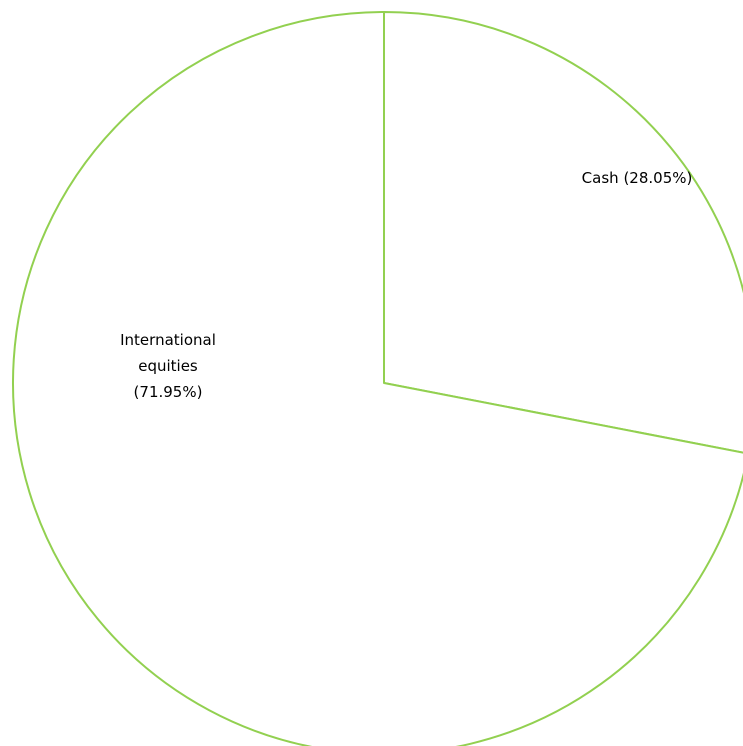 This screenshot has height=746, width=743. I want to click on value-label: (28.05%), so click(658, 178).